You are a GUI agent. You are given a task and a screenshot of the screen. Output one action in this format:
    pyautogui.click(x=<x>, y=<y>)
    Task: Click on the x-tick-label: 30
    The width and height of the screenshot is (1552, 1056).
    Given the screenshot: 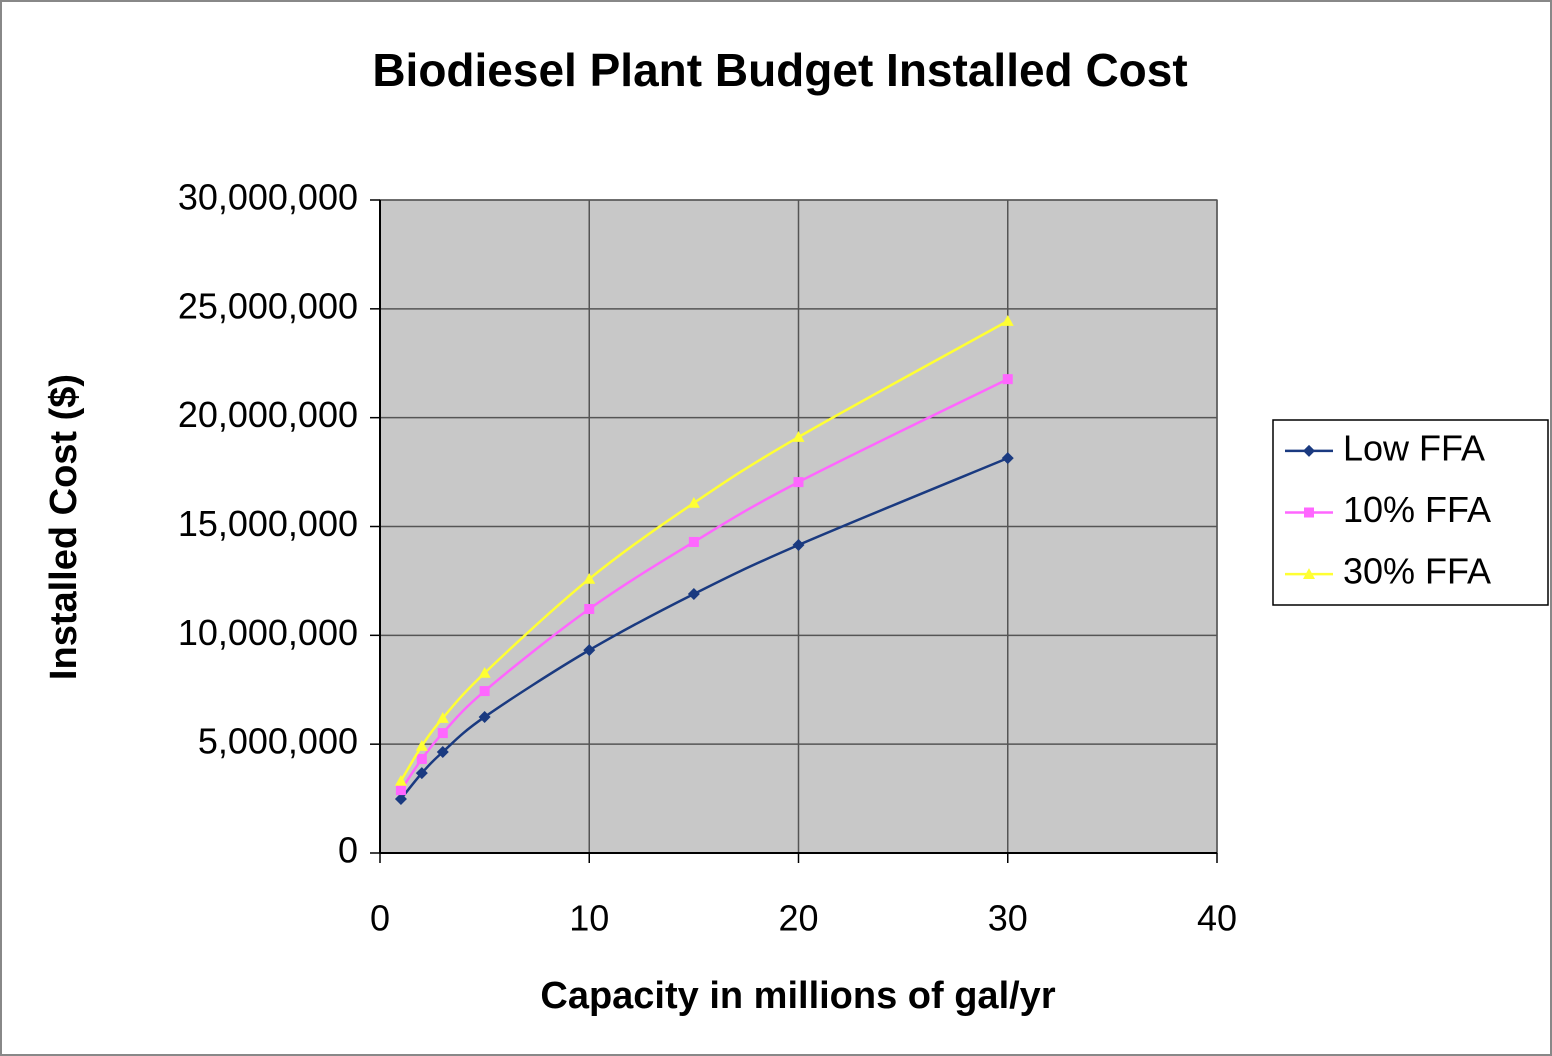 What is the action you would take?
    pyautogui.click(x=1008, y=918)
    